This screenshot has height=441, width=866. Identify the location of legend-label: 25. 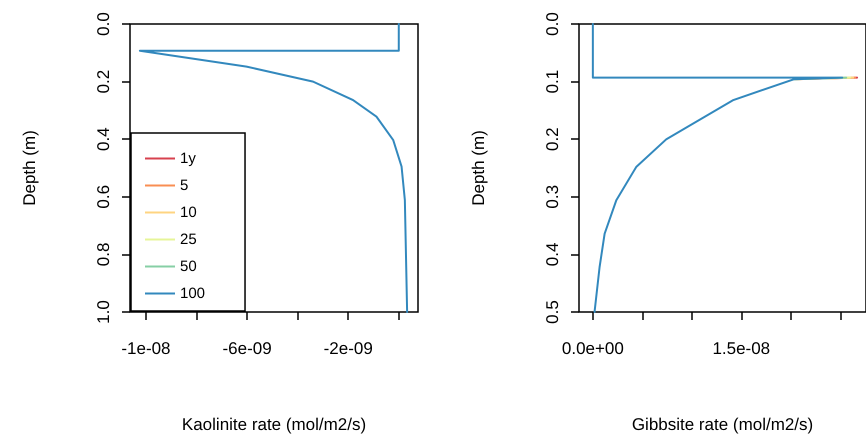
(188, 239).